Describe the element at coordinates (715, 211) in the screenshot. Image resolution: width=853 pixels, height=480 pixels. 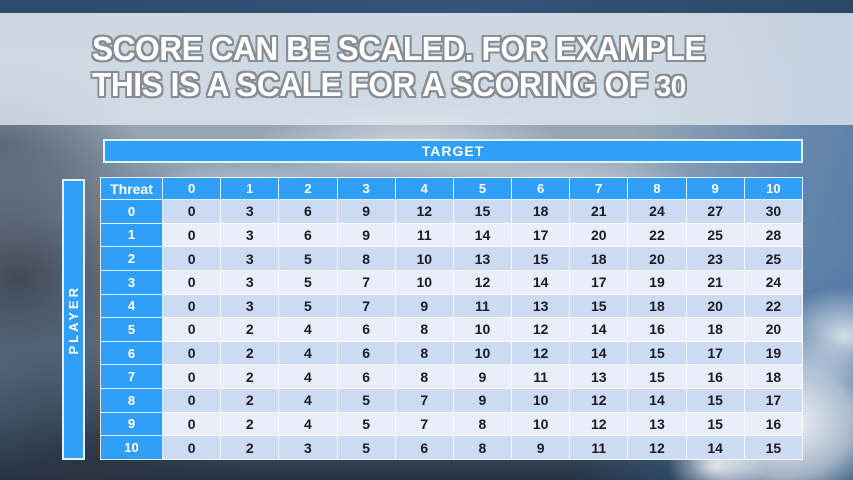
I see `score-cell: 27` at that location.